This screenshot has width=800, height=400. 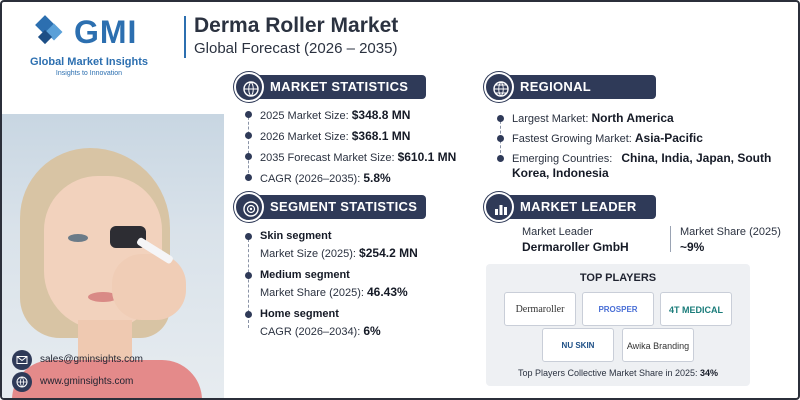 What do you see at coordinates (581, 96) in the screenshot?
I see `regional-insights-heading: REGIONAL INSIGHTS` at bounding box center [581, 96].